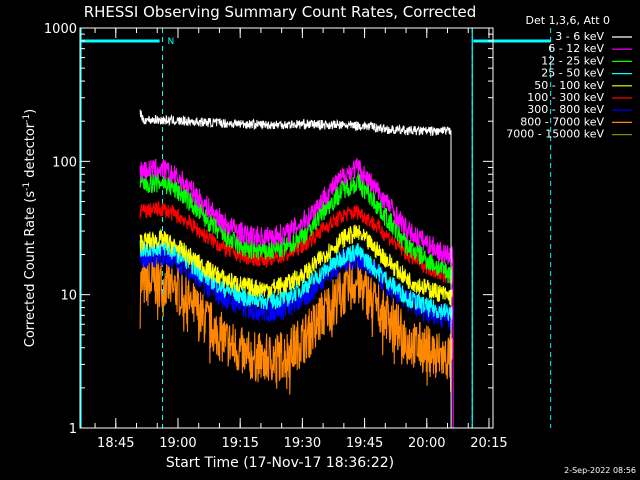  I want to click on x-tick-label: 20:00, so click(426, 443).